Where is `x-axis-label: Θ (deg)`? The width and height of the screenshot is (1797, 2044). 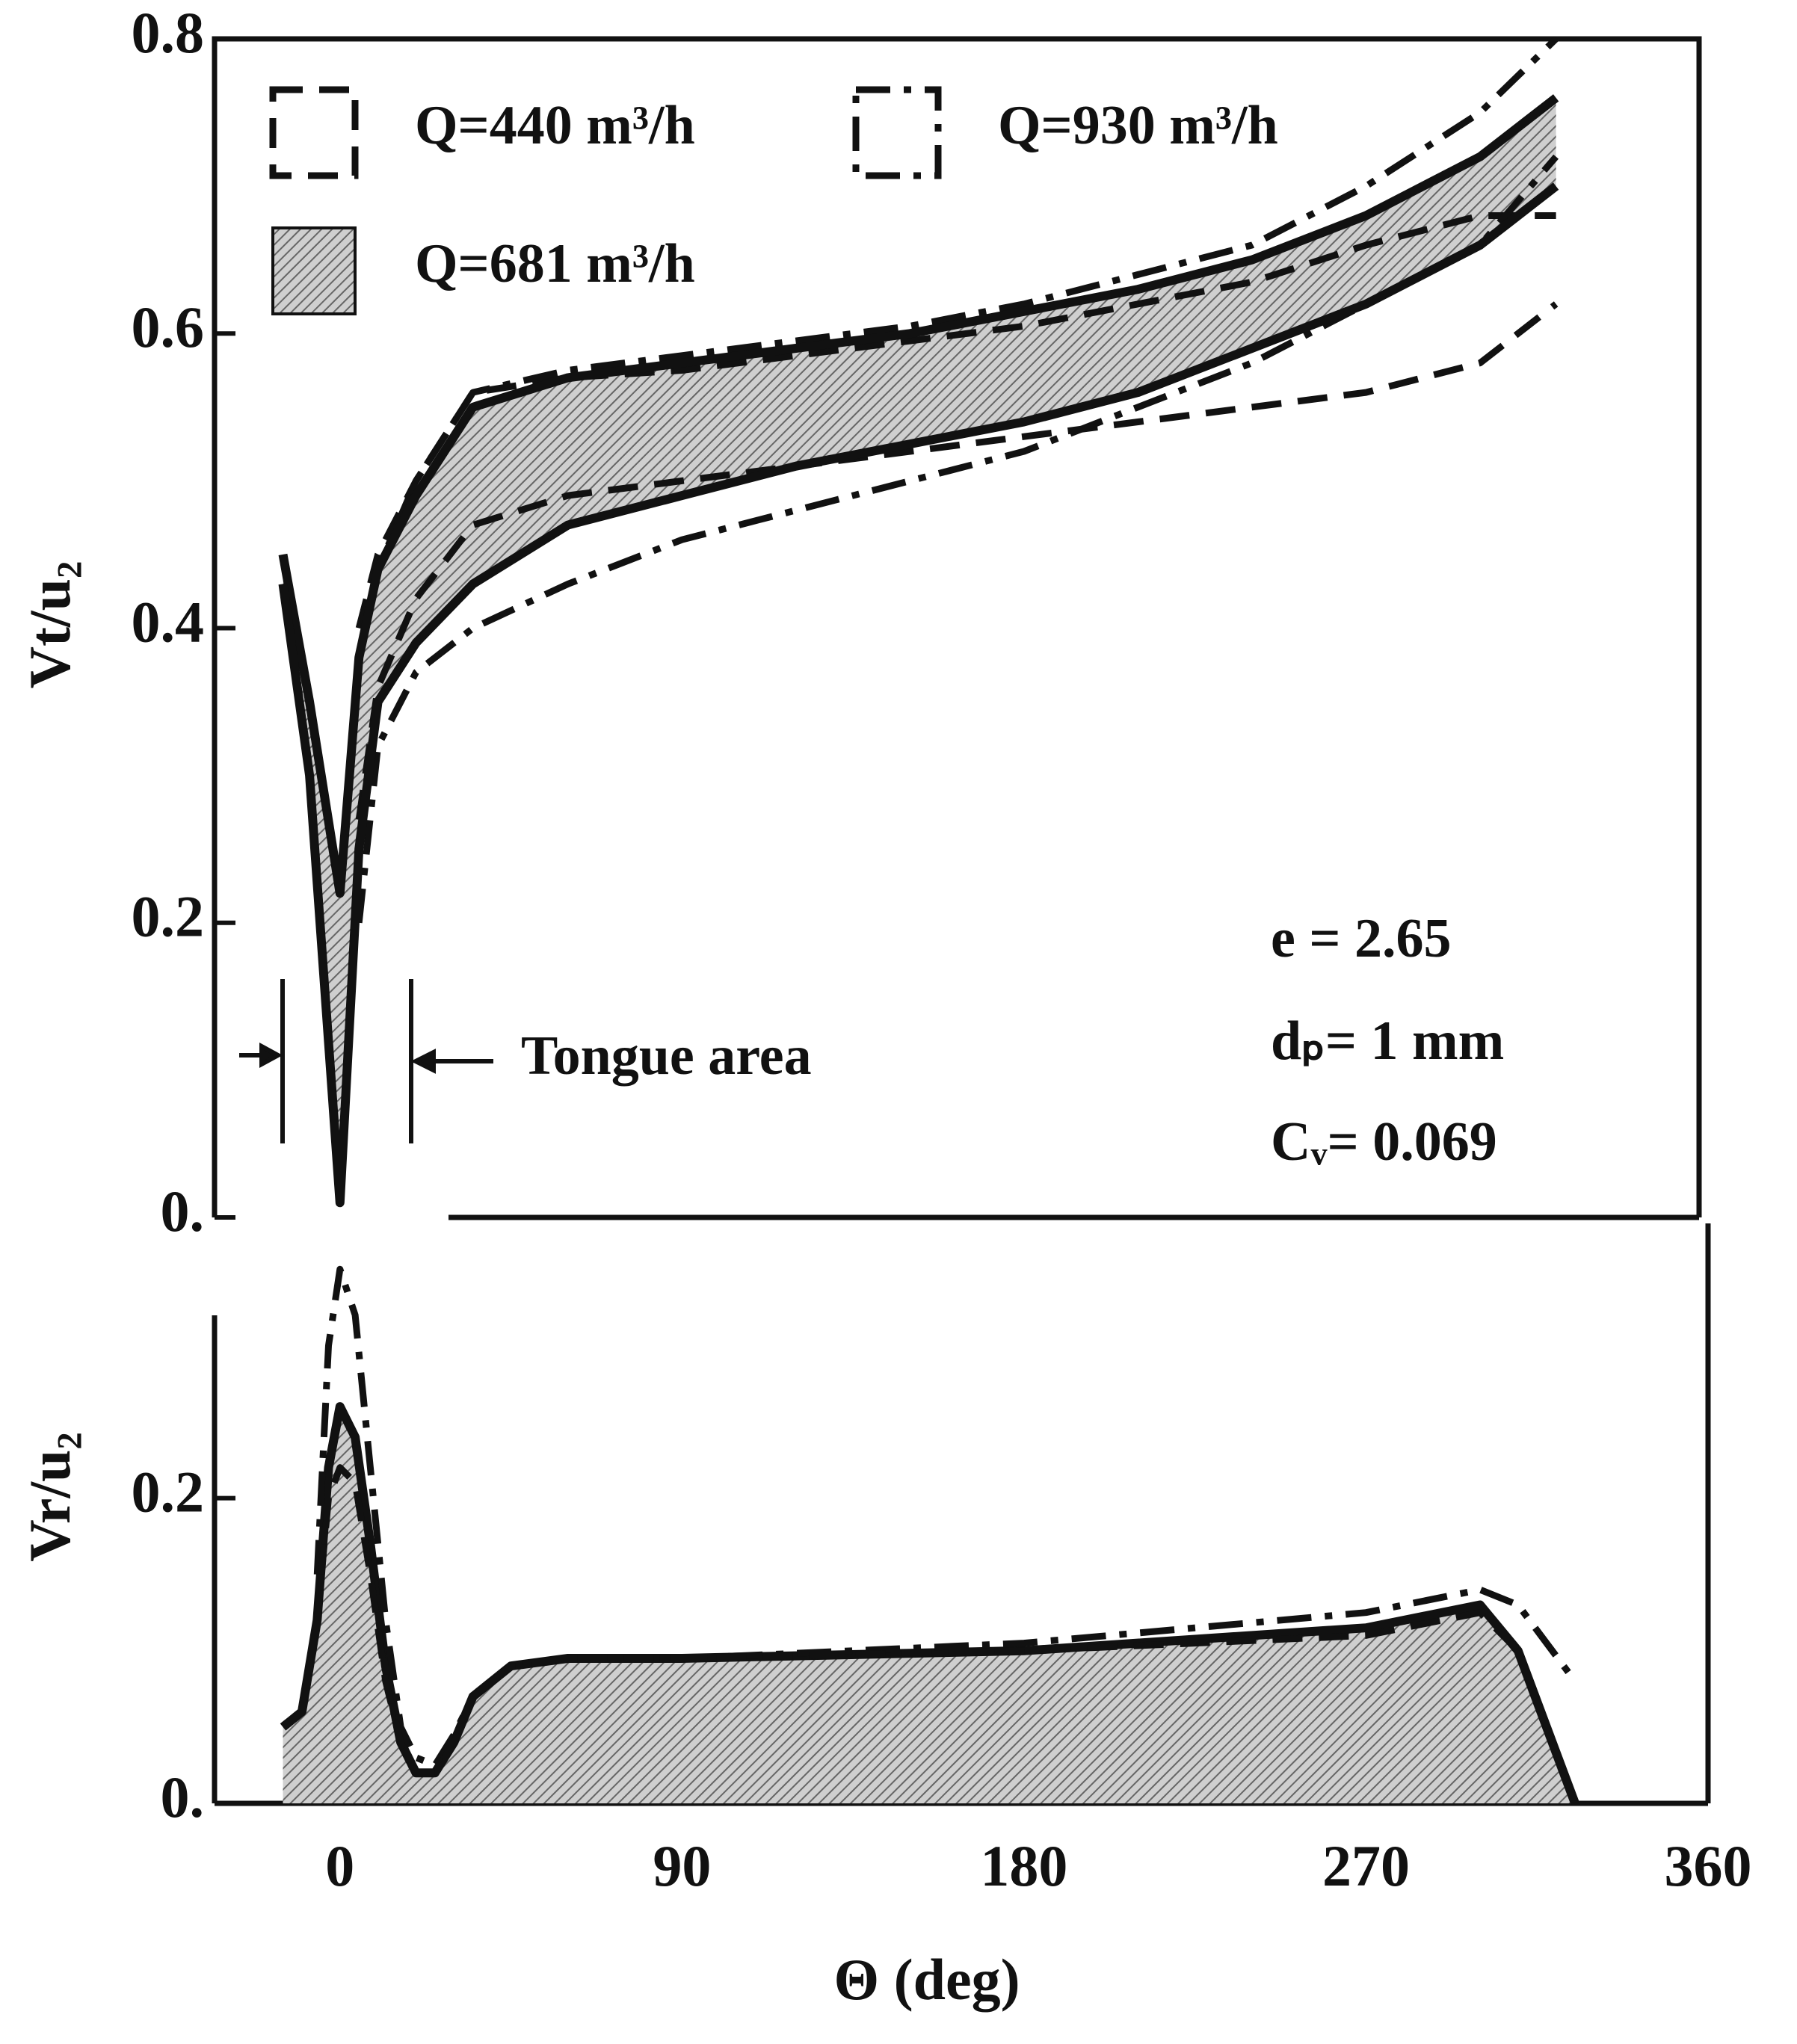 x-axis-label: Θ (deg) is located at coordinates (927, 1979).